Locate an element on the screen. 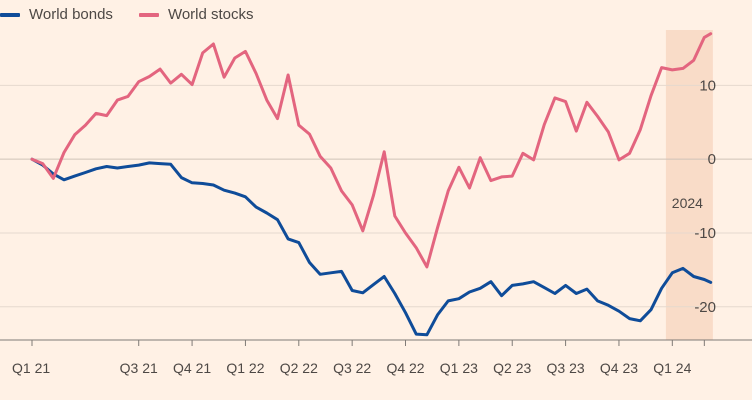  legend-item-stocks: World stocks is located at coordinates (196, 14).